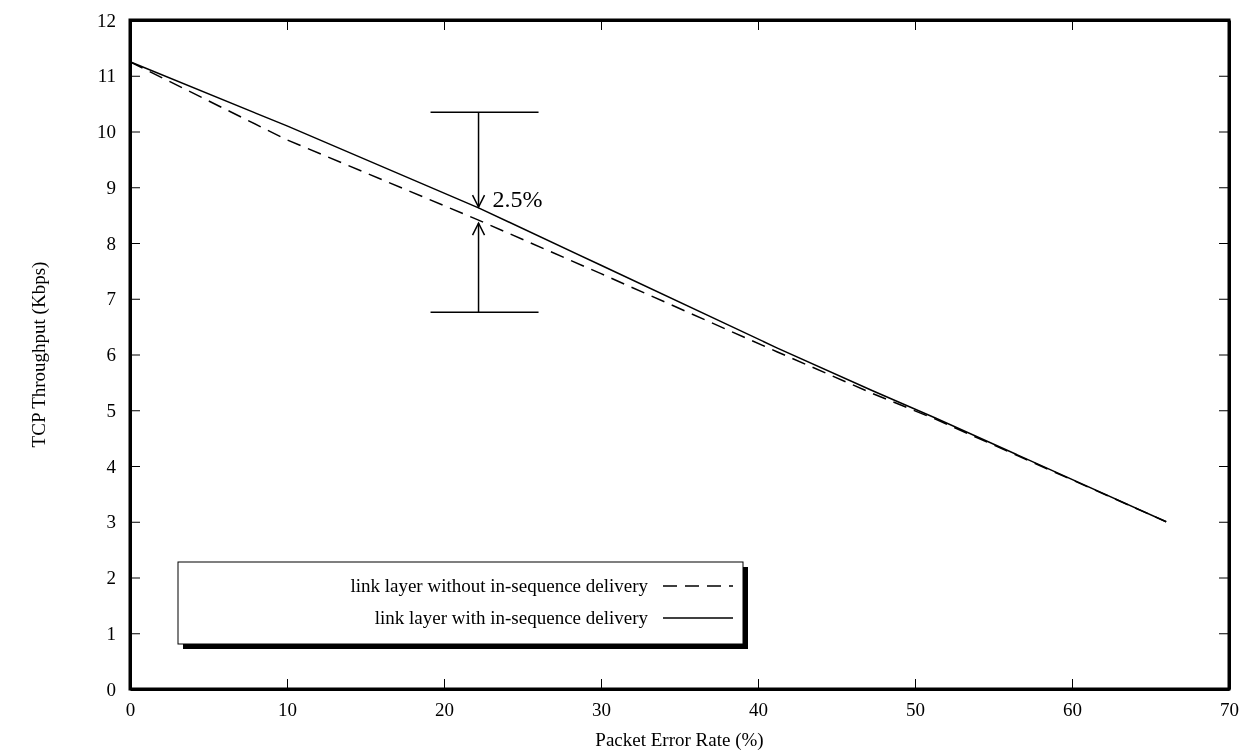 The width and height of the screenshot is (1258, 753). I want to click on x-tick-label: 40, so click(758, 710).